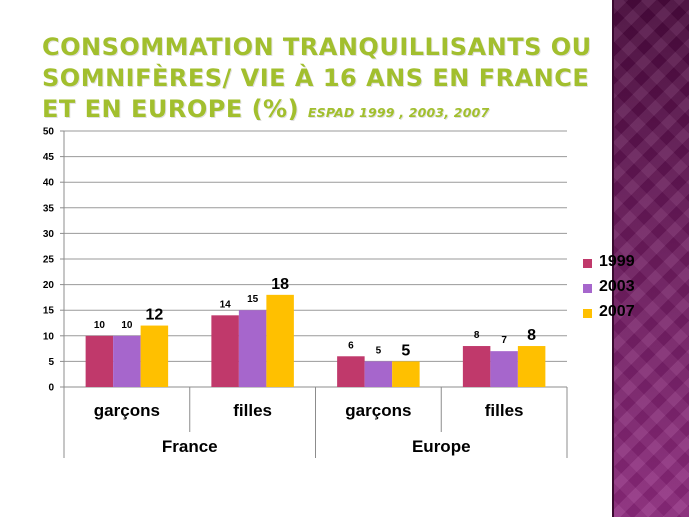 This screenshot has width=689, height=517. What do you see at coordinates (617, 286) in the screenshot?
I see `legend-label-2003: 2003` at bounding box center [617, 286].